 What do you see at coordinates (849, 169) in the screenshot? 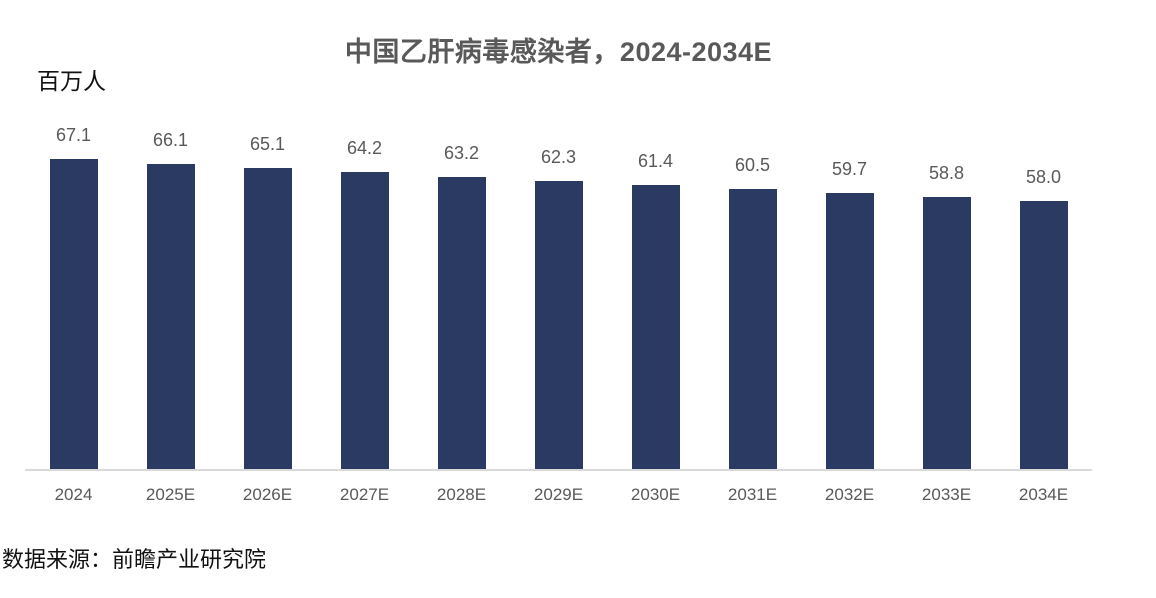
I see `bar-value-label: 59.7` at bounding box center [849, 169].